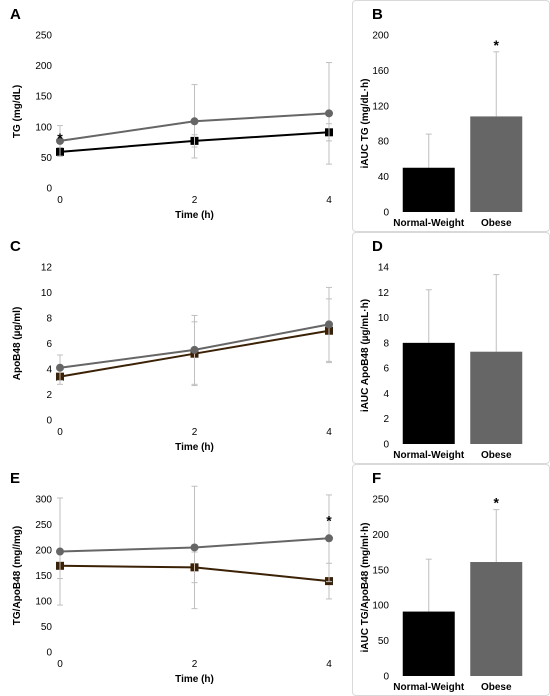  I want to click on y-axis-title: iAUC TG/ApoB48 (mg/ml·h), so click(365, 588).